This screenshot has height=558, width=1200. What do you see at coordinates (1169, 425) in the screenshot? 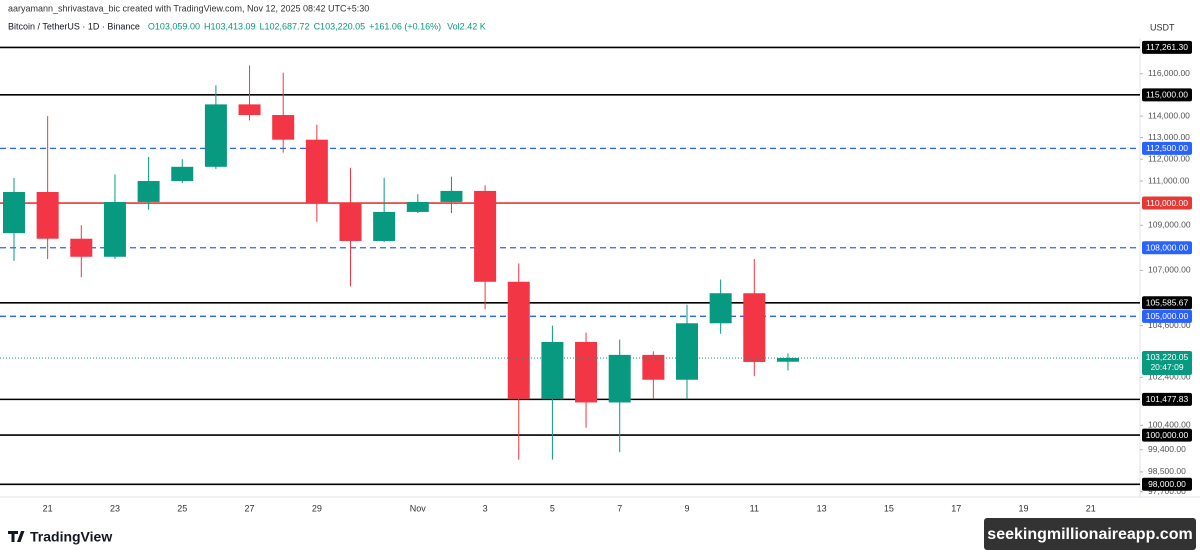
I see `y-tick-label: 100,400.00` at bounding box center [1169, 425].